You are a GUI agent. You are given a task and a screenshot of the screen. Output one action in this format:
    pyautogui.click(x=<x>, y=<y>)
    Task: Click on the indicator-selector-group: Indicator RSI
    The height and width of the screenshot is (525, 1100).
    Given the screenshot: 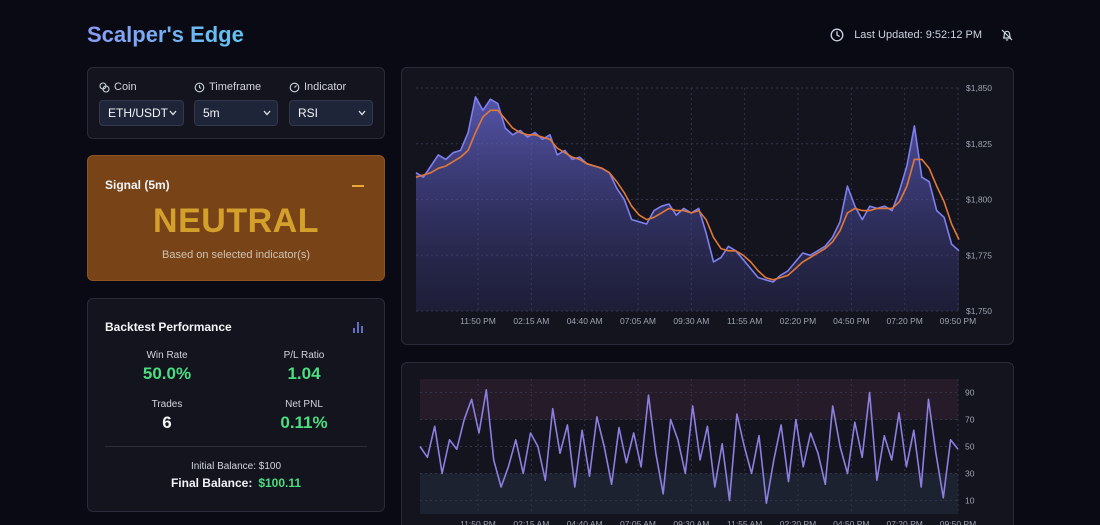 What is the action you would take?
    pyautogui.click(x=331, y=103)
    